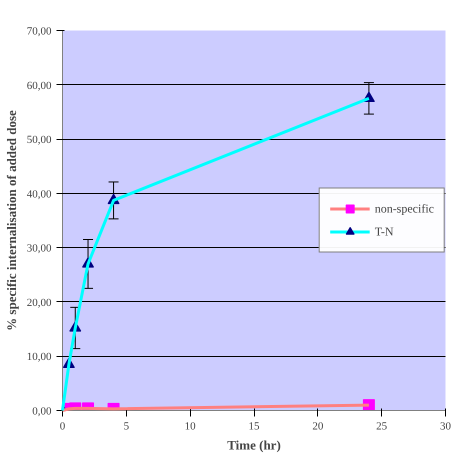 The image size is (465, 466). I want to click on y-tick-label: 10,00, so click(39, 357).